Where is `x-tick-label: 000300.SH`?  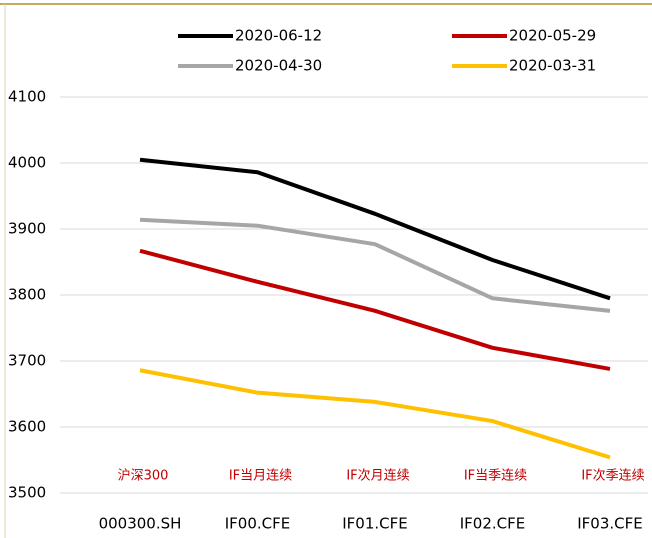 x-tick-label: 000300.SH is located at coordinates (140, 524).